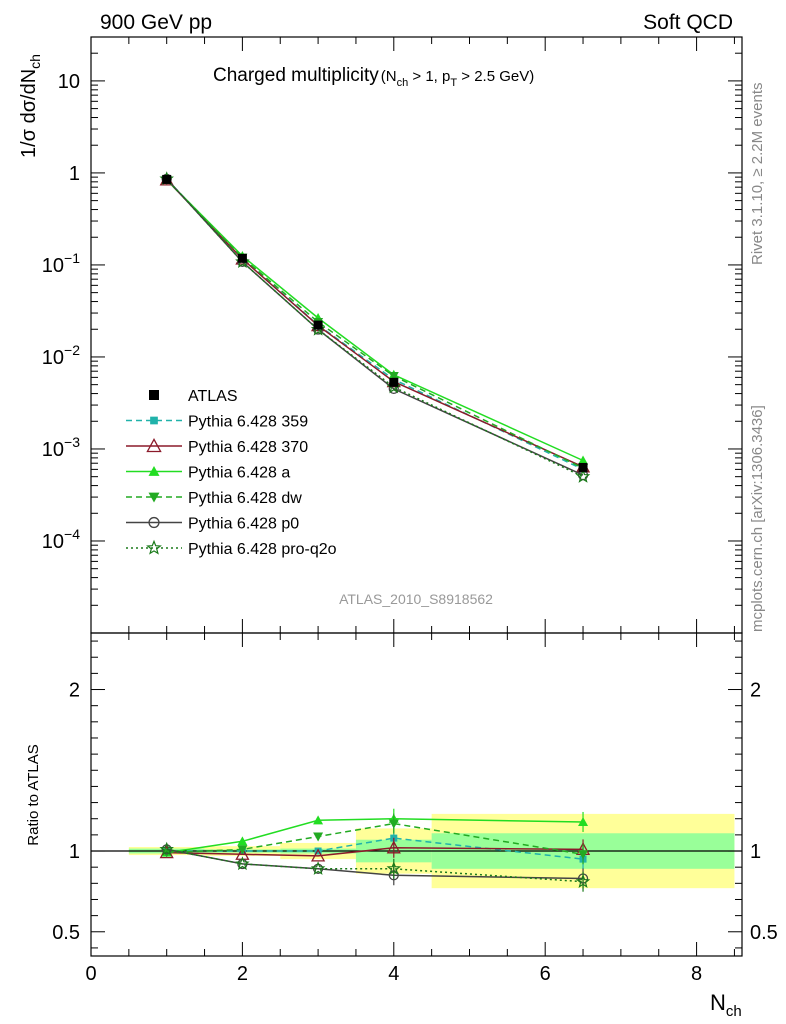 The height and width of the screenshot is (1024, 786). What do you see at coordinates (239, 473) in the screenshot?
I see `legend-label: Pythia 6.428 a` at bounding box center [239, 473].